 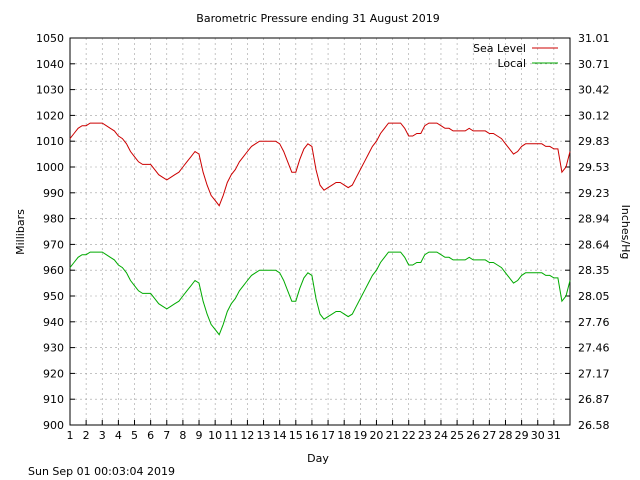 I want to click on y2-tick-label: 30.71, so click(x=594, y=64).